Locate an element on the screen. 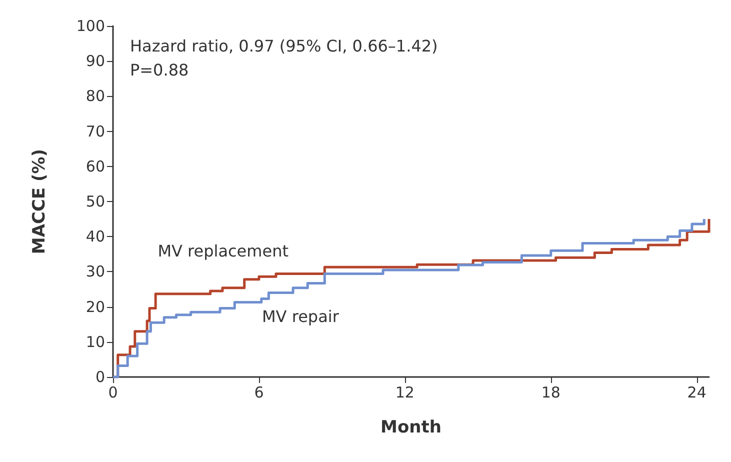 The height and width of the screenshot is (462, 731). series-label: MV repair is located at coordinates (301, 316).